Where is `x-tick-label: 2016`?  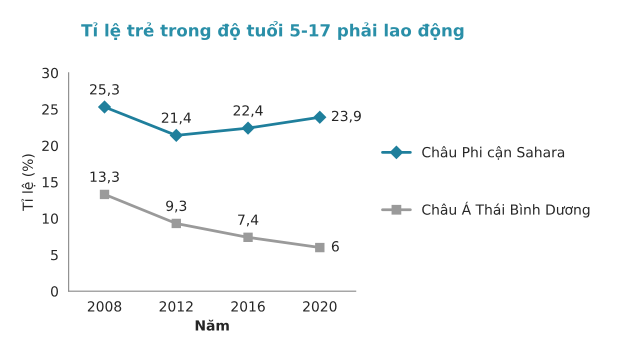 x-tick-label: 2016 is located at coordinates (248, 306).